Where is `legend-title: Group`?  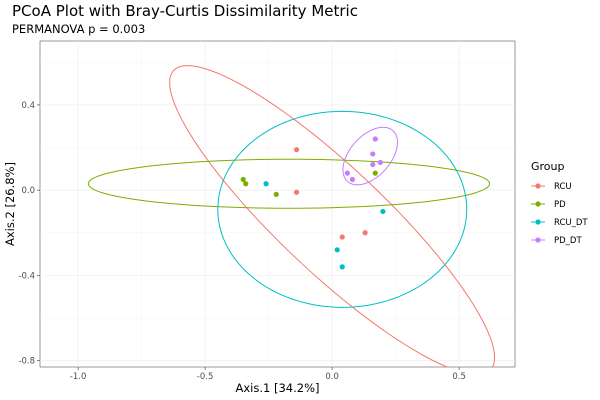
legend-title: Group is located at coordinates (548, 166).